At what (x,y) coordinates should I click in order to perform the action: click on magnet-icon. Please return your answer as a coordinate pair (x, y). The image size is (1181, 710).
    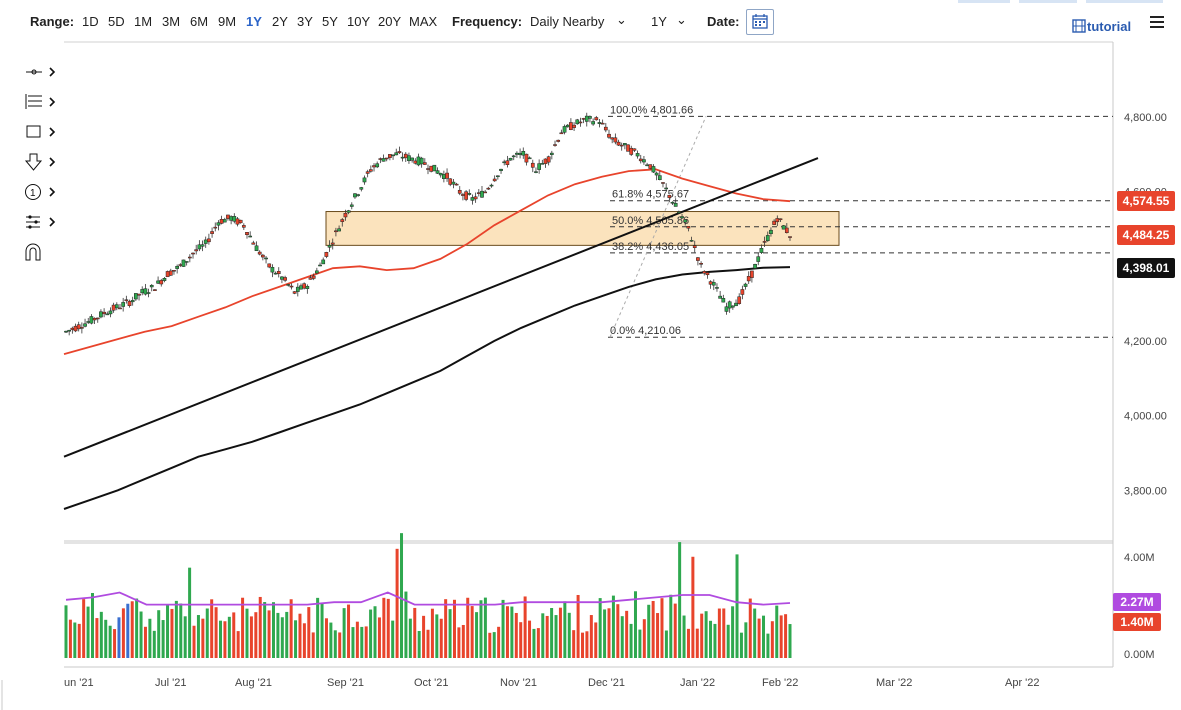
    Looking at the image, I should click on (42, 253).